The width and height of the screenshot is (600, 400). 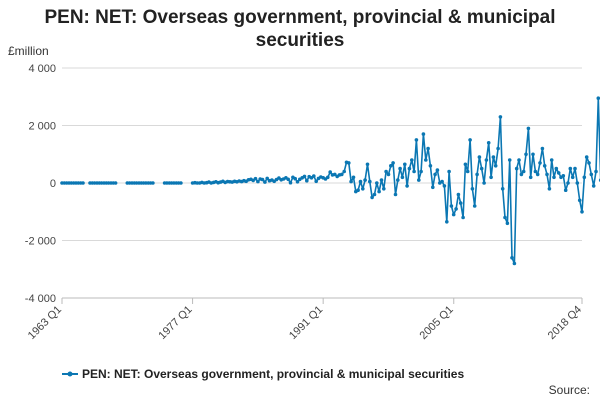 I want to click on y-tick-label: 2 000, so click(x=42, y=127).